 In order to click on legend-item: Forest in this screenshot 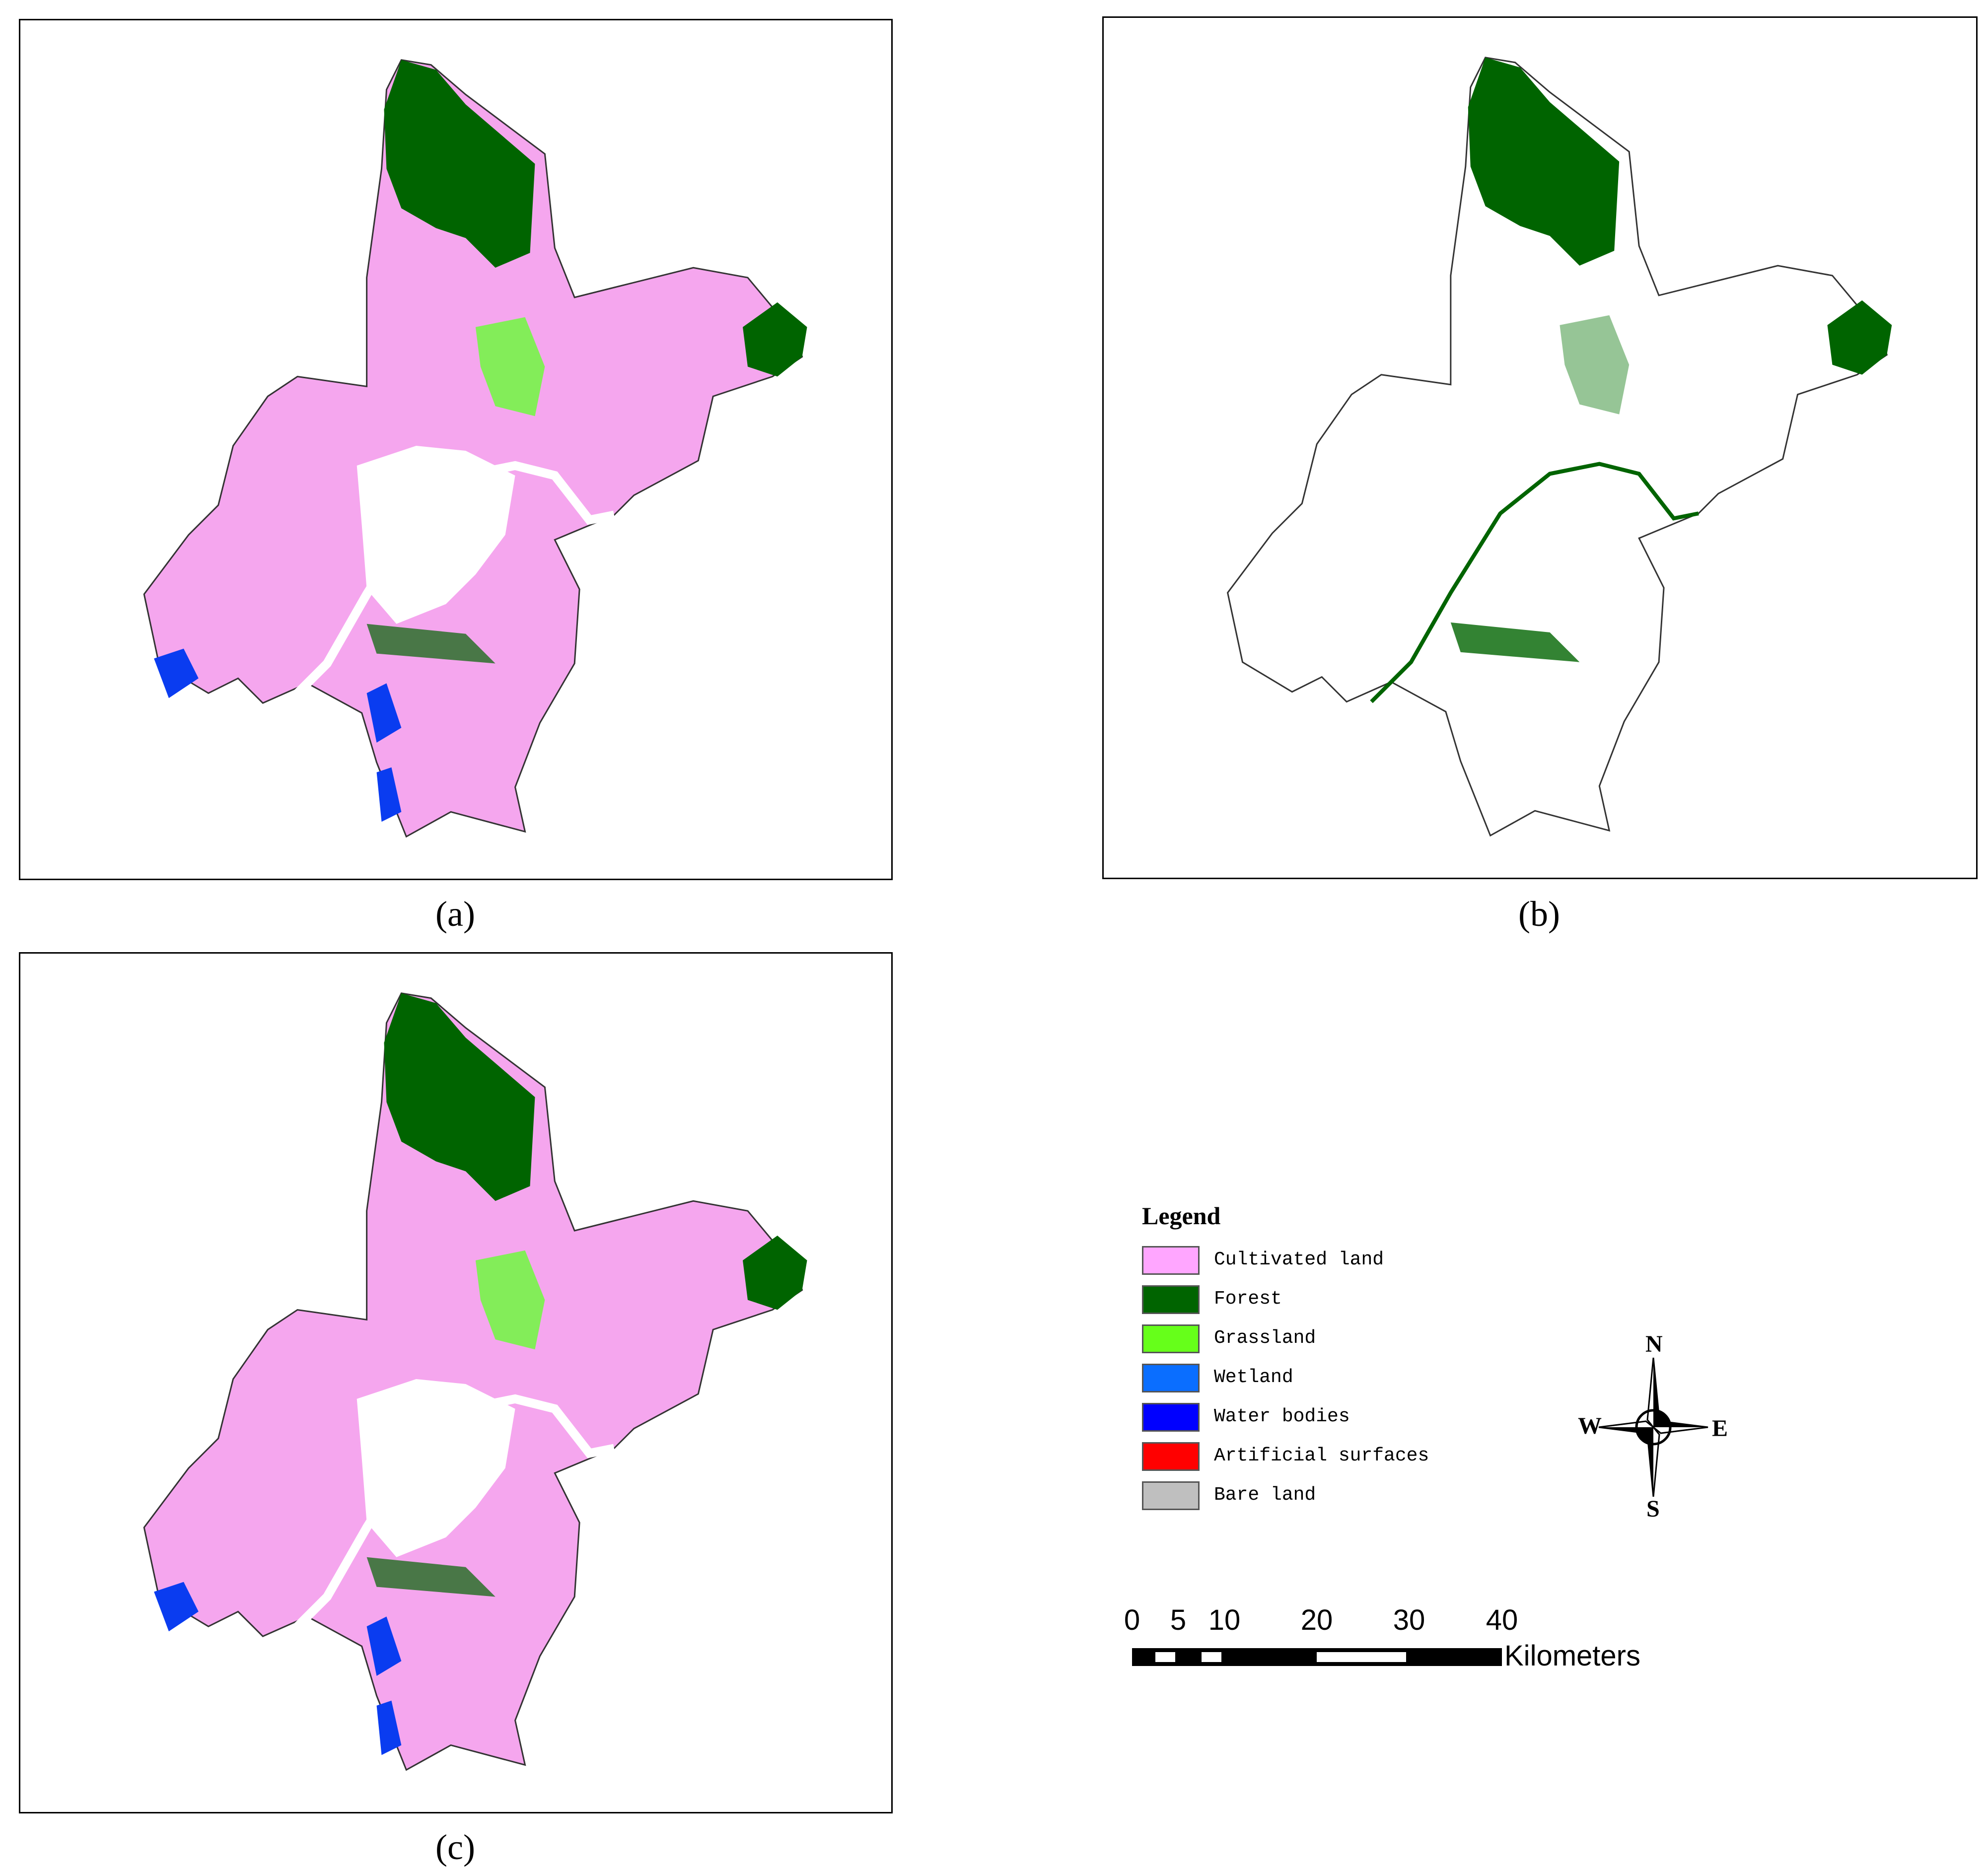, I will do `click(1316, 1300)`.